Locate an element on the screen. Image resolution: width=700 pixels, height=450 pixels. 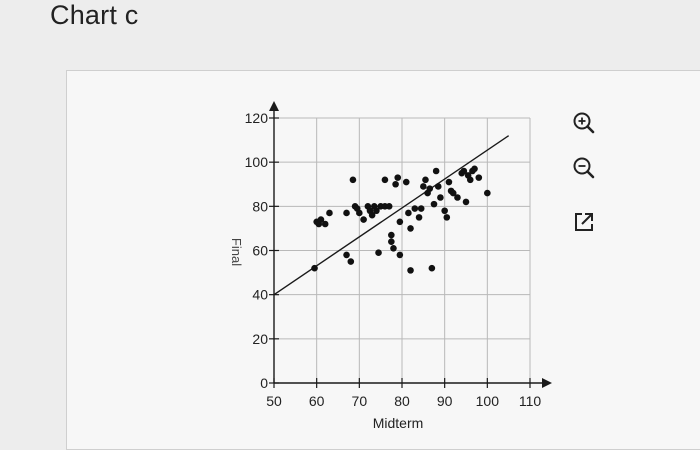
y-tick-label: 80 is located at coordinates (260, 206).